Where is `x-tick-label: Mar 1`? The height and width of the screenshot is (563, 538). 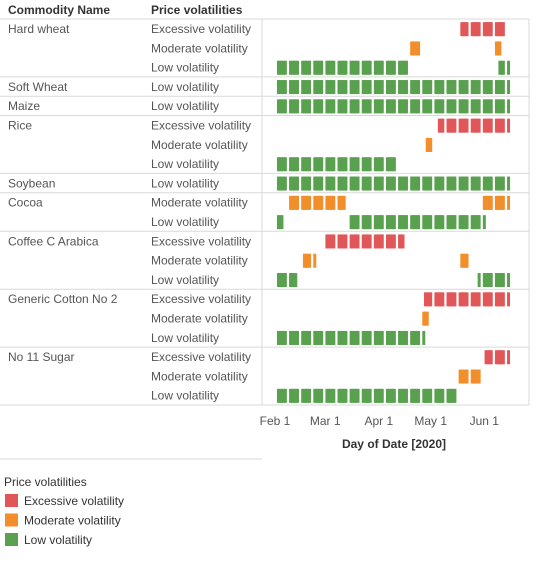 x-tick-label: Mar 1 is located at coordinates (325, 421).